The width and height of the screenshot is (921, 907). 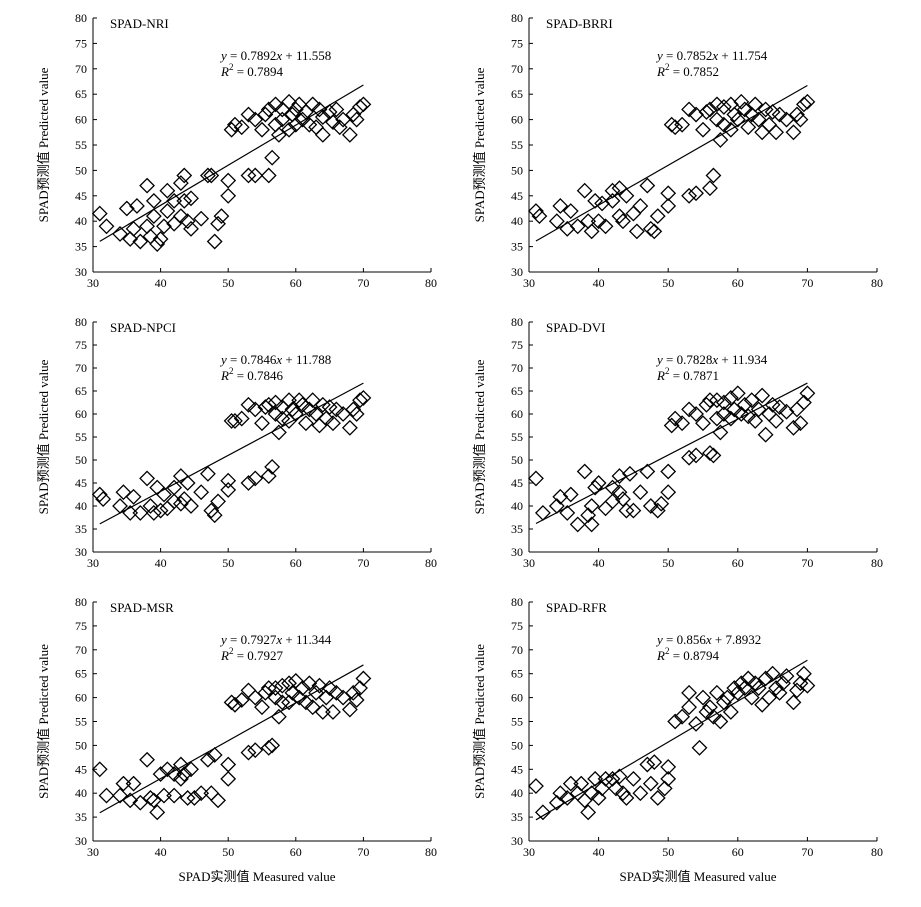 I want to click on y-tick-label: 35, so click(x=81, y=529).